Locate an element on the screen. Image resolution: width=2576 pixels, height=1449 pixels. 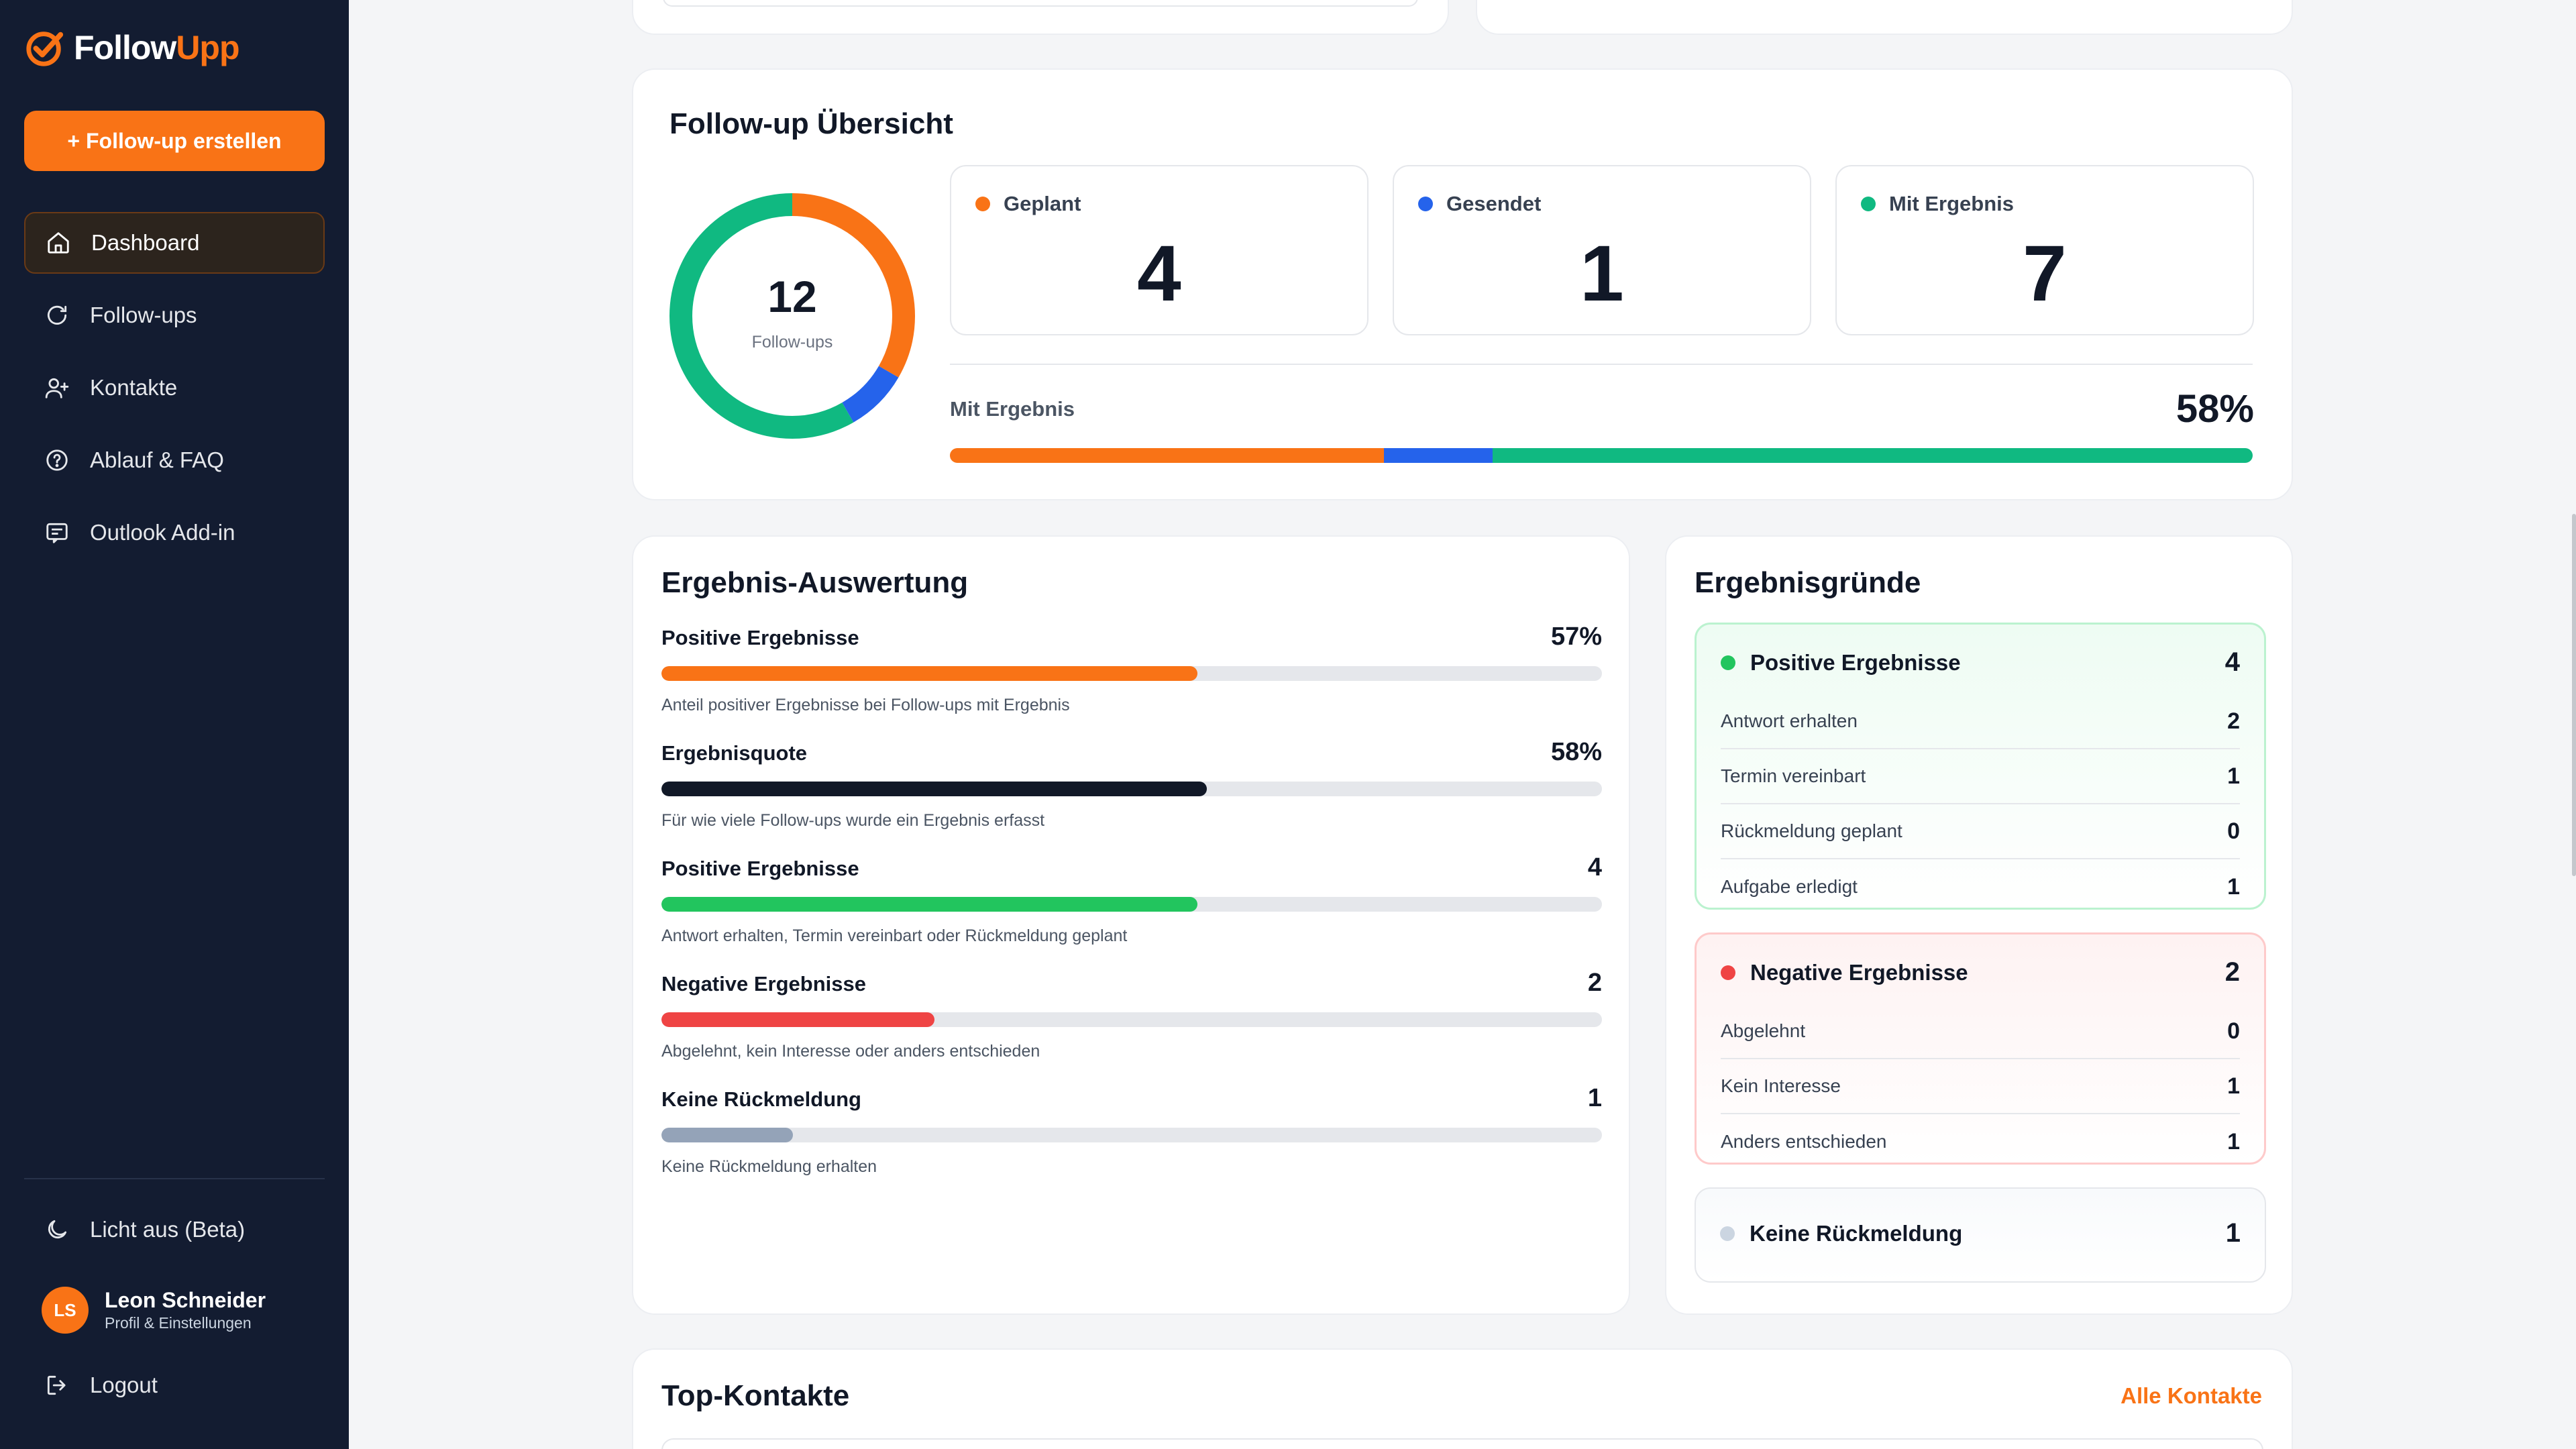
metric-label: Keine Rückmeldung is located at coordinates (761, 1099).